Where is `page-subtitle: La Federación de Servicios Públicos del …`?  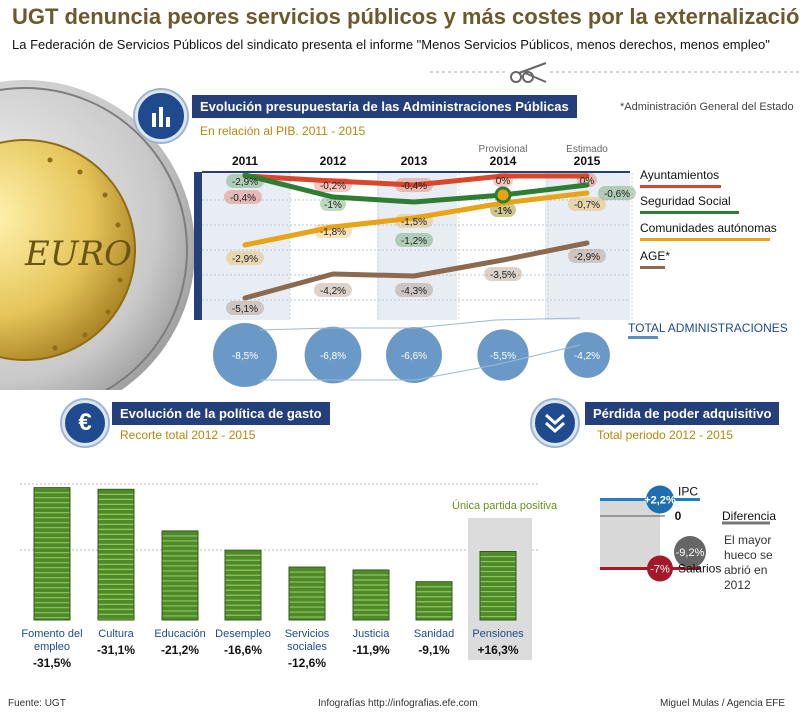
page-subtitle: La Federación de Servicios Públicos del … is located at coordinates (391, 44).